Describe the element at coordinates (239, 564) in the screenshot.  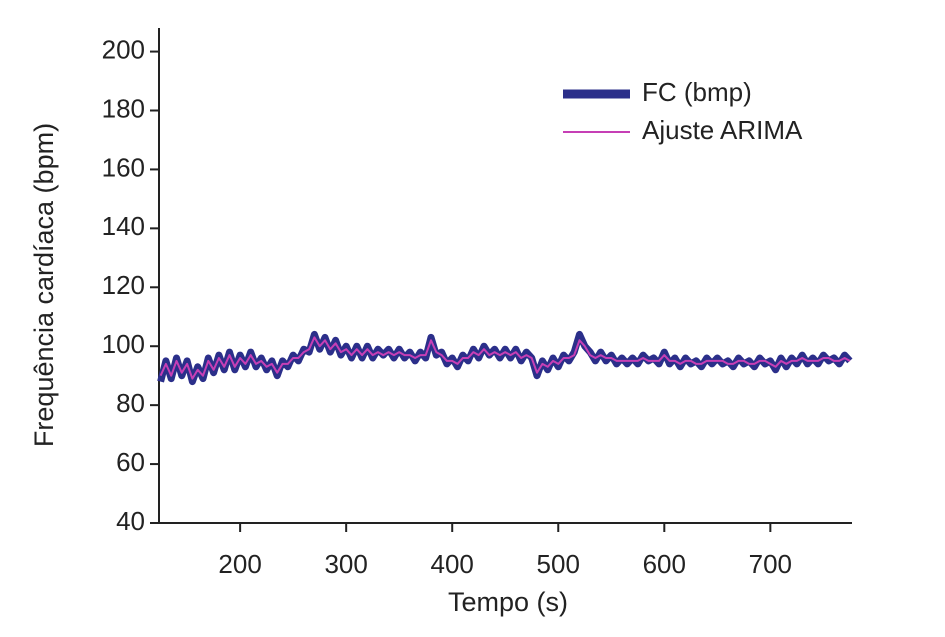
I see `x-tick-label: 200` at that location.